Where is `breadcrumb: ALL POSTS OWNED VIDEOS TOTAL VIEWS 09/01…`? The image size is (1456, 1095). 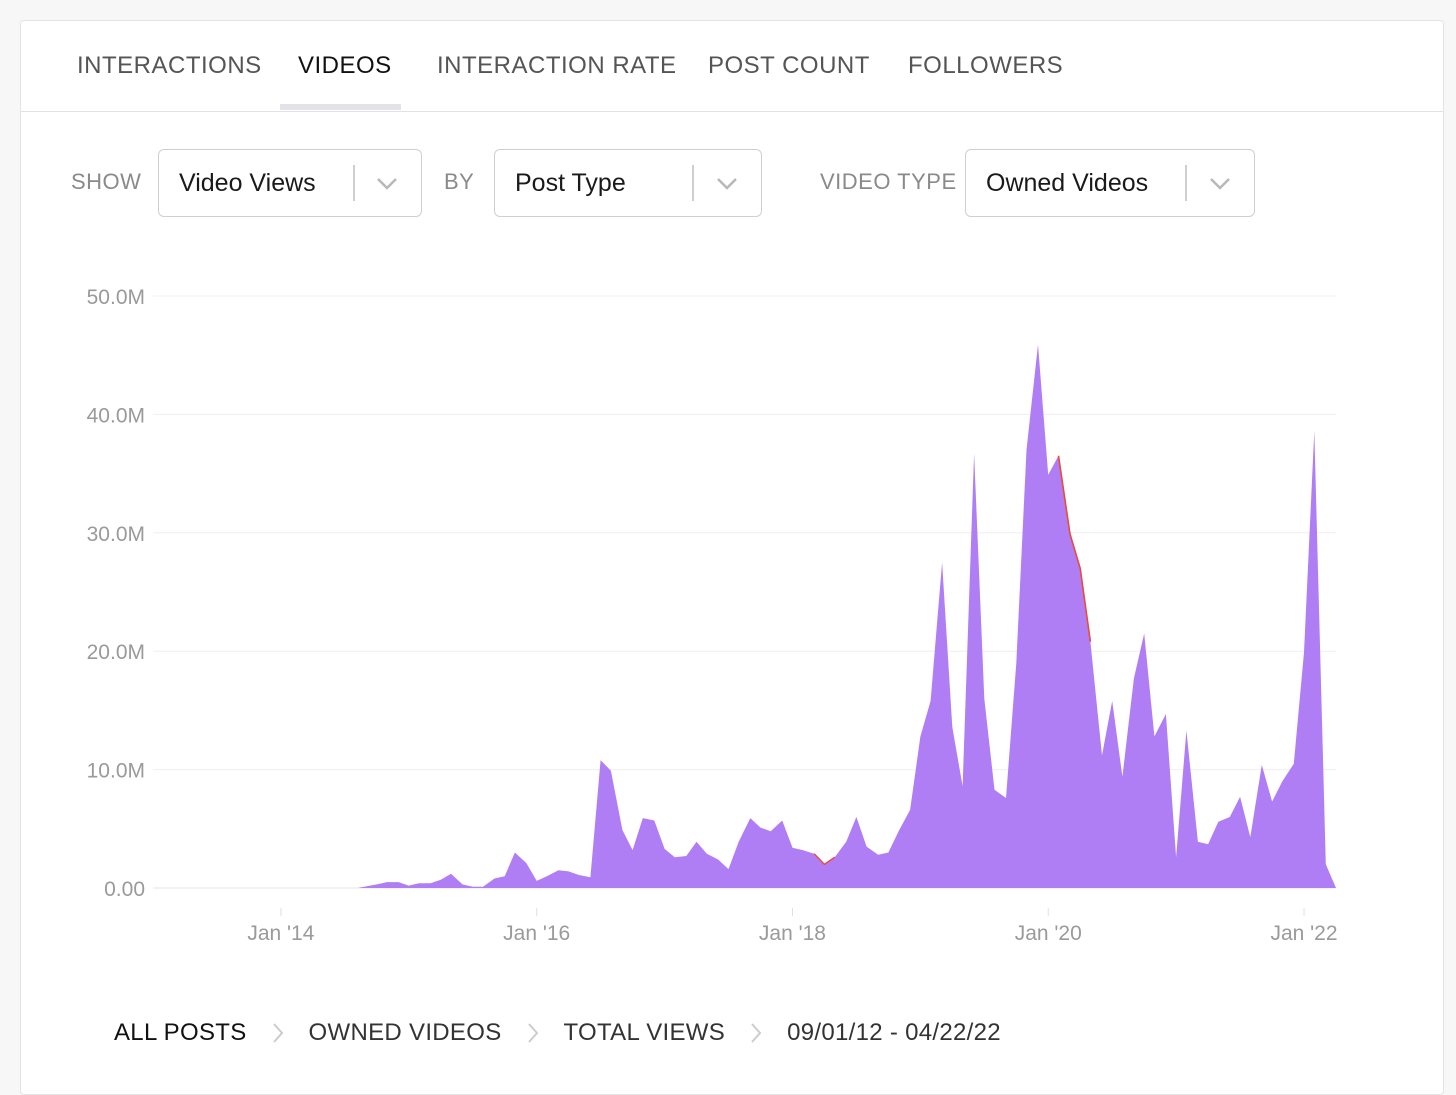 breadcrumb: ALL POSTS OWNED VIDEOS TOTAL VIEWS 09/01… is located at coordinates (557, 1033).